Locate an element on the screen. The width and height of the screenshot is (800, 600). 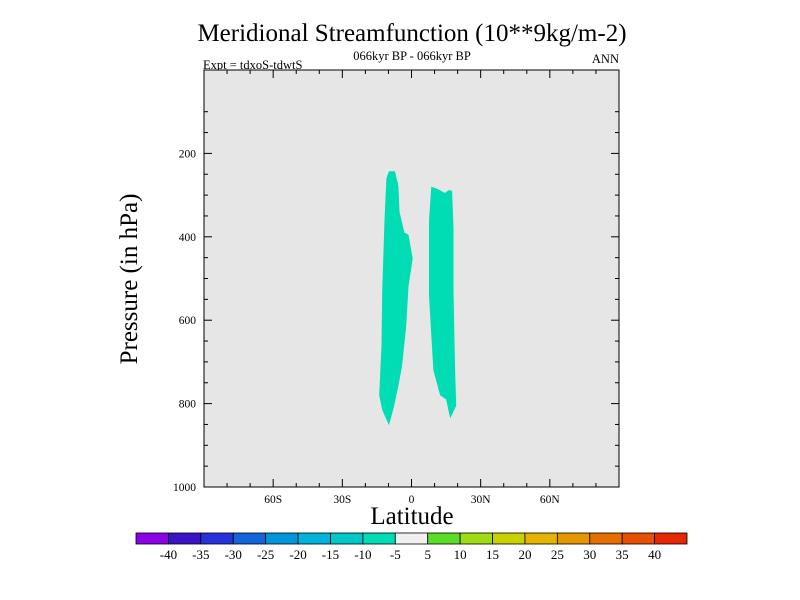
colorbar-label: -25 is located at coordinates (265, 554).